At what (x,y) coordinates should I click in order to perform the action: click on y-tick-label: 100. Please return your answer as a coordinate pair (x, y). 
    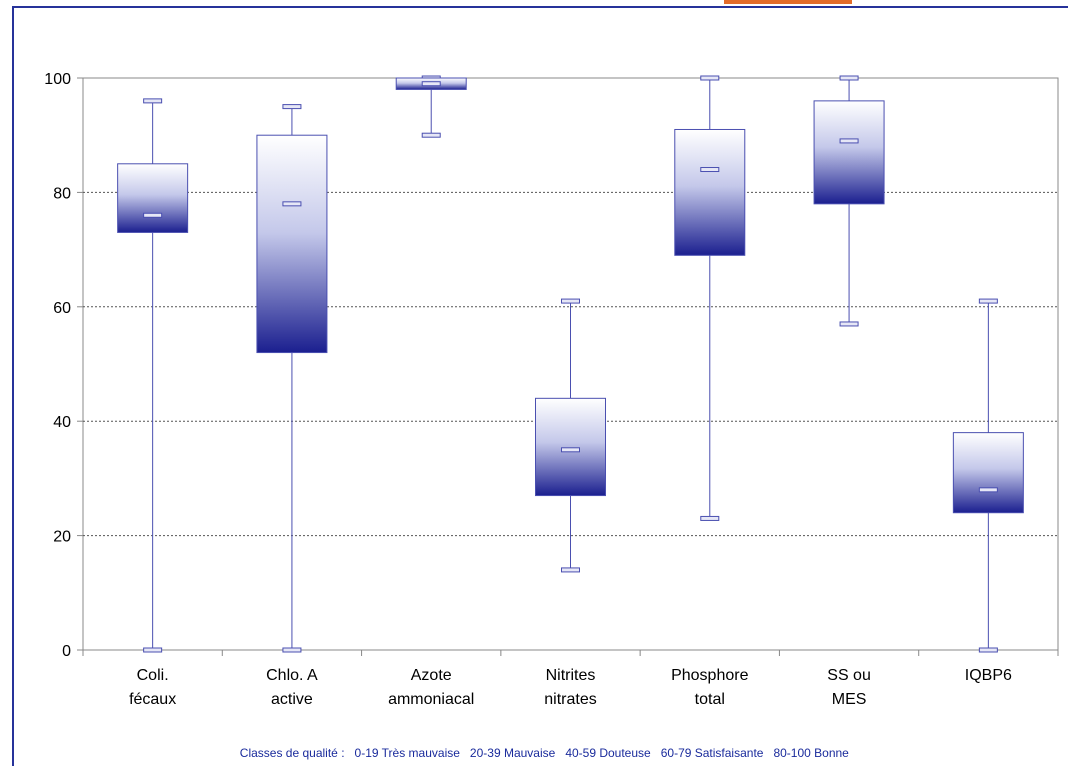
    Looking at the image, I should click on (57, 79).